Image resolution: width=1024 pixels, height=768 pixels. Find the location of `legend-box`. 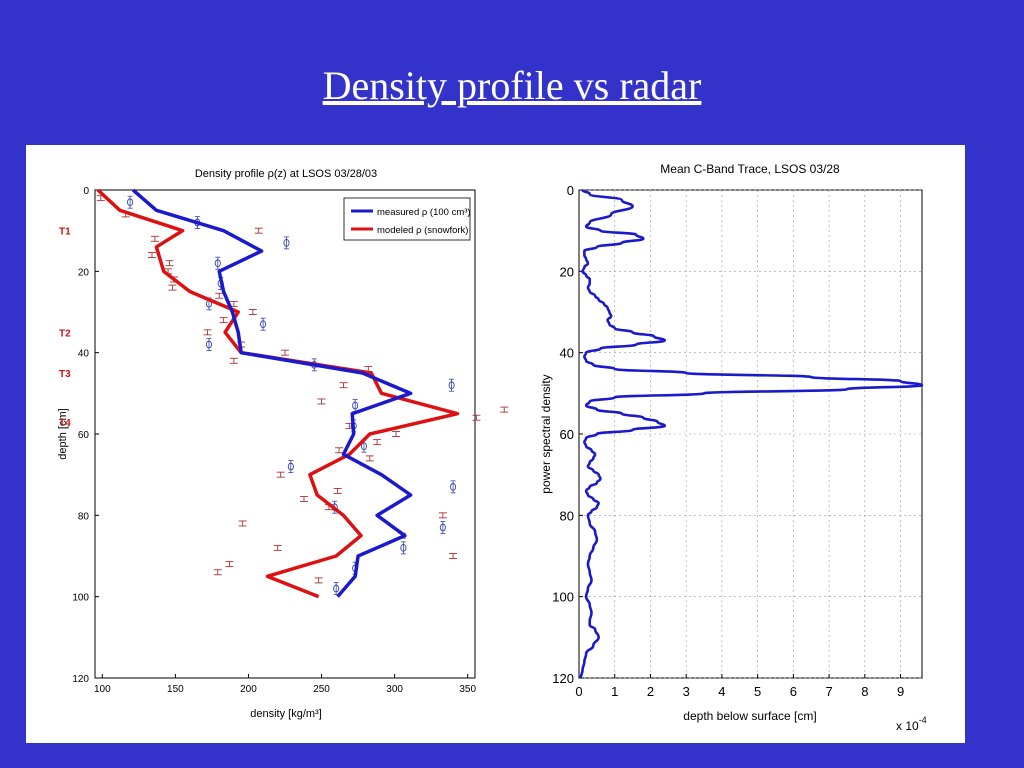

legend-box is located at coordinates (407, 219).